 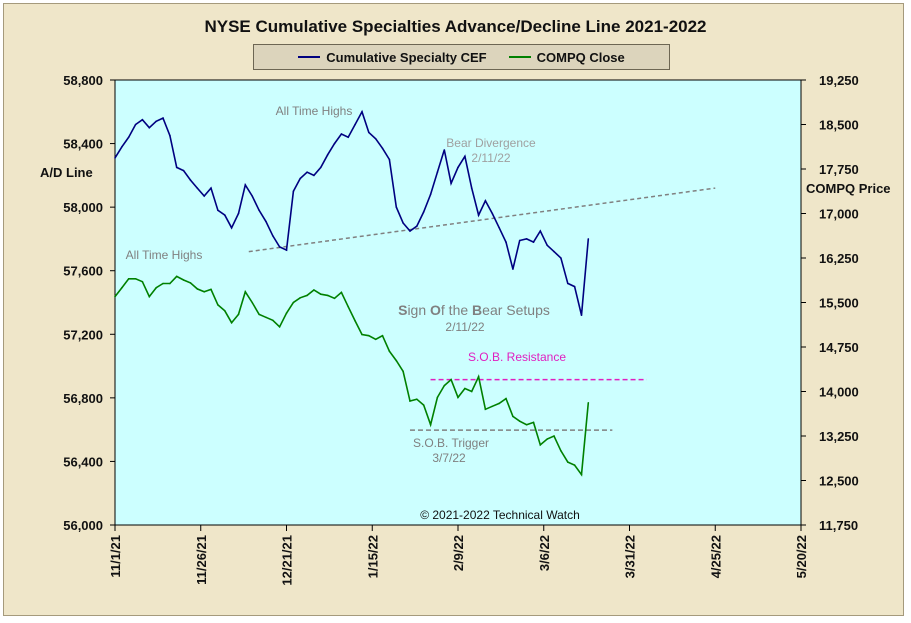 I want to click on y-axis-right-label: COMPQ Price, so click(x=848, y=188).